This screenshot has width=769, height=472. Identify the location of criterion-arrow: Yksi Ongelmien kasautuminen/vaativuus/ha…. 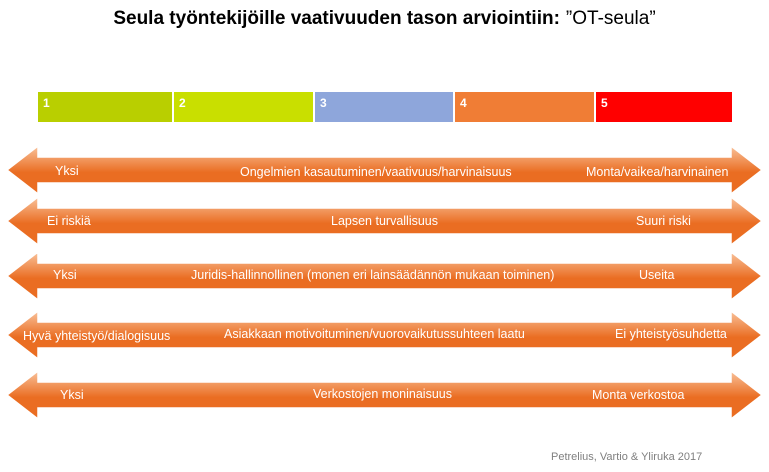
(384, 170).